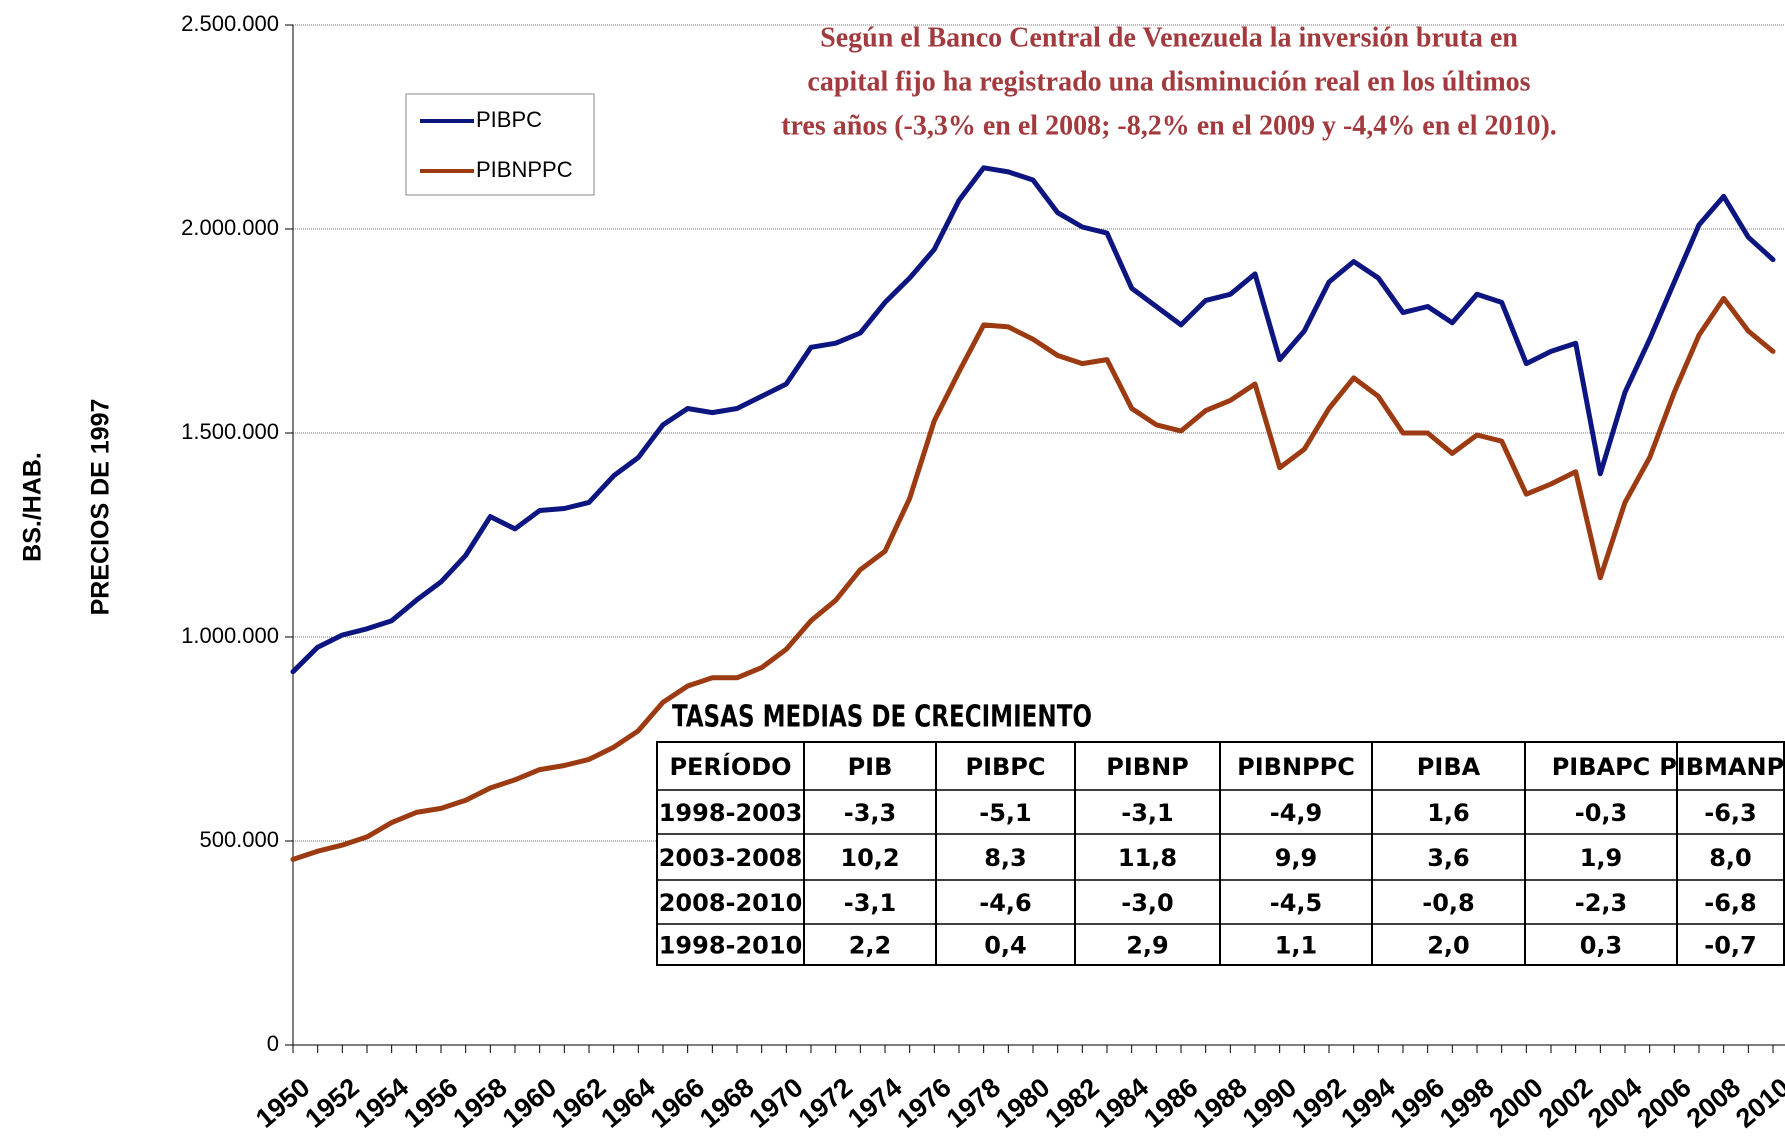  Describe the element at coordinates (33, 507) in the screenshot. I see `y-axis-label: BS./HAB.` at that location.